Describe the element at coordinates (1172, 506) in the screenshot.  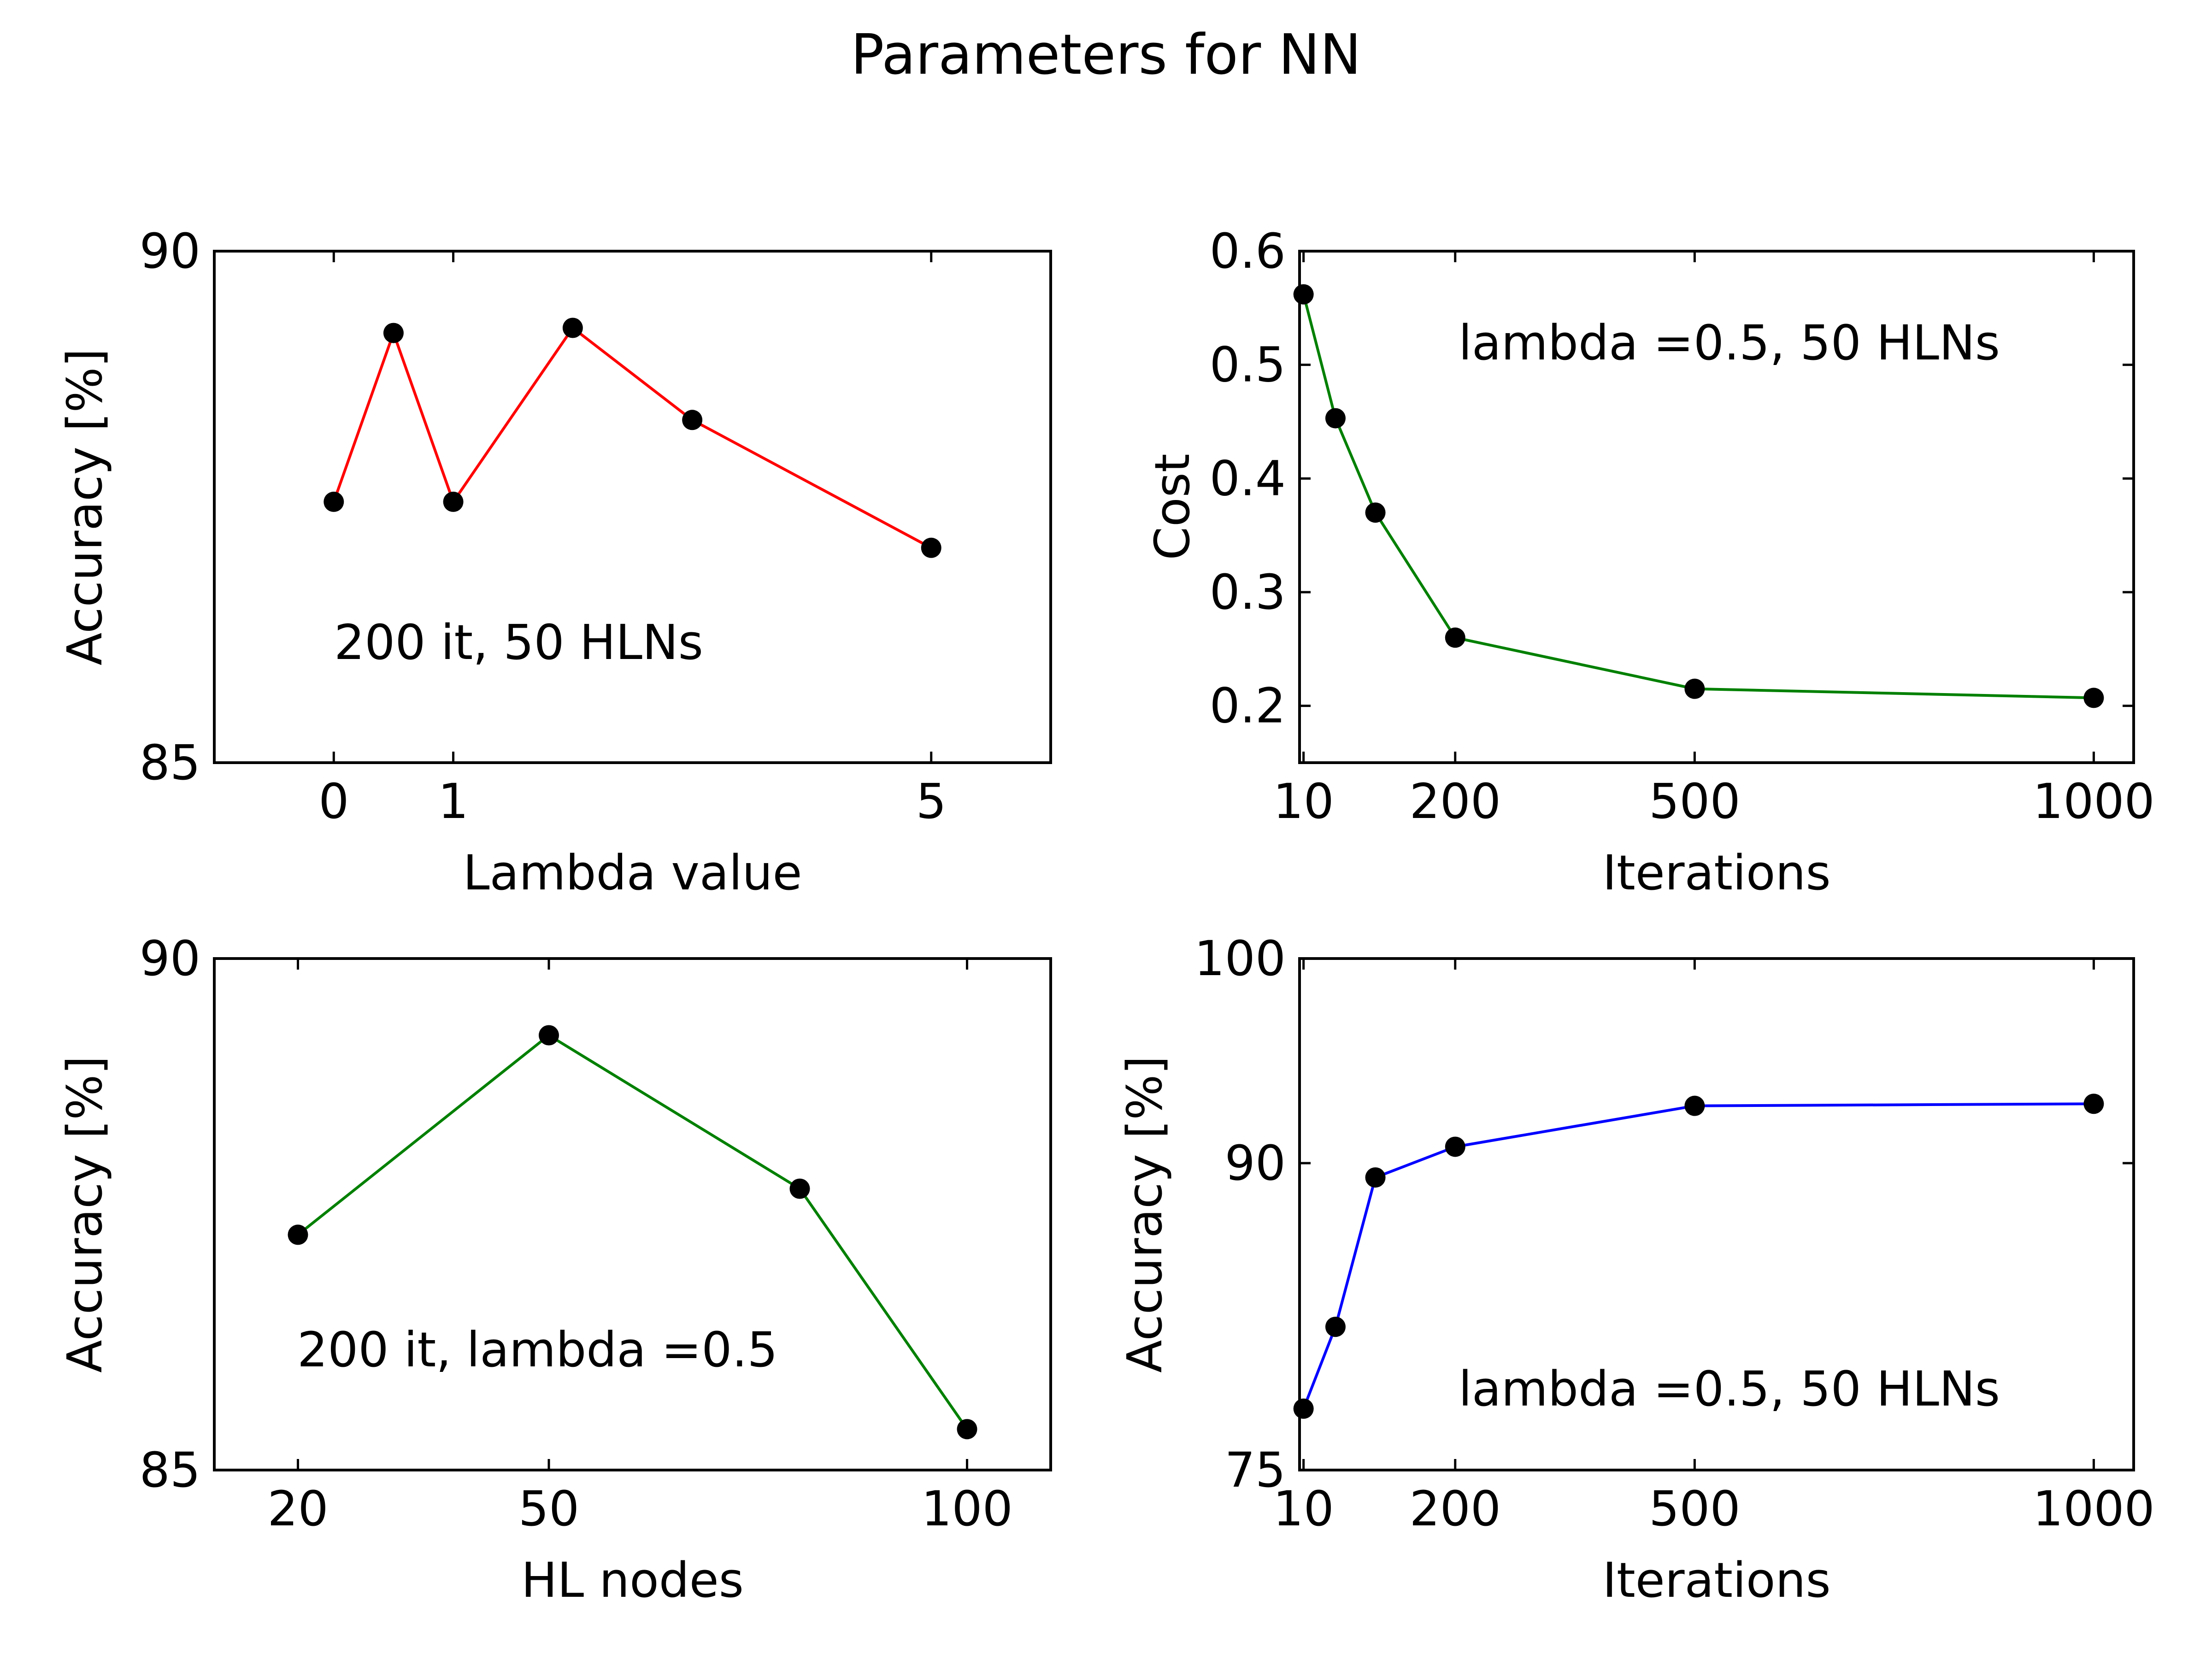
I see `y-axis-label: Cost` at that location.